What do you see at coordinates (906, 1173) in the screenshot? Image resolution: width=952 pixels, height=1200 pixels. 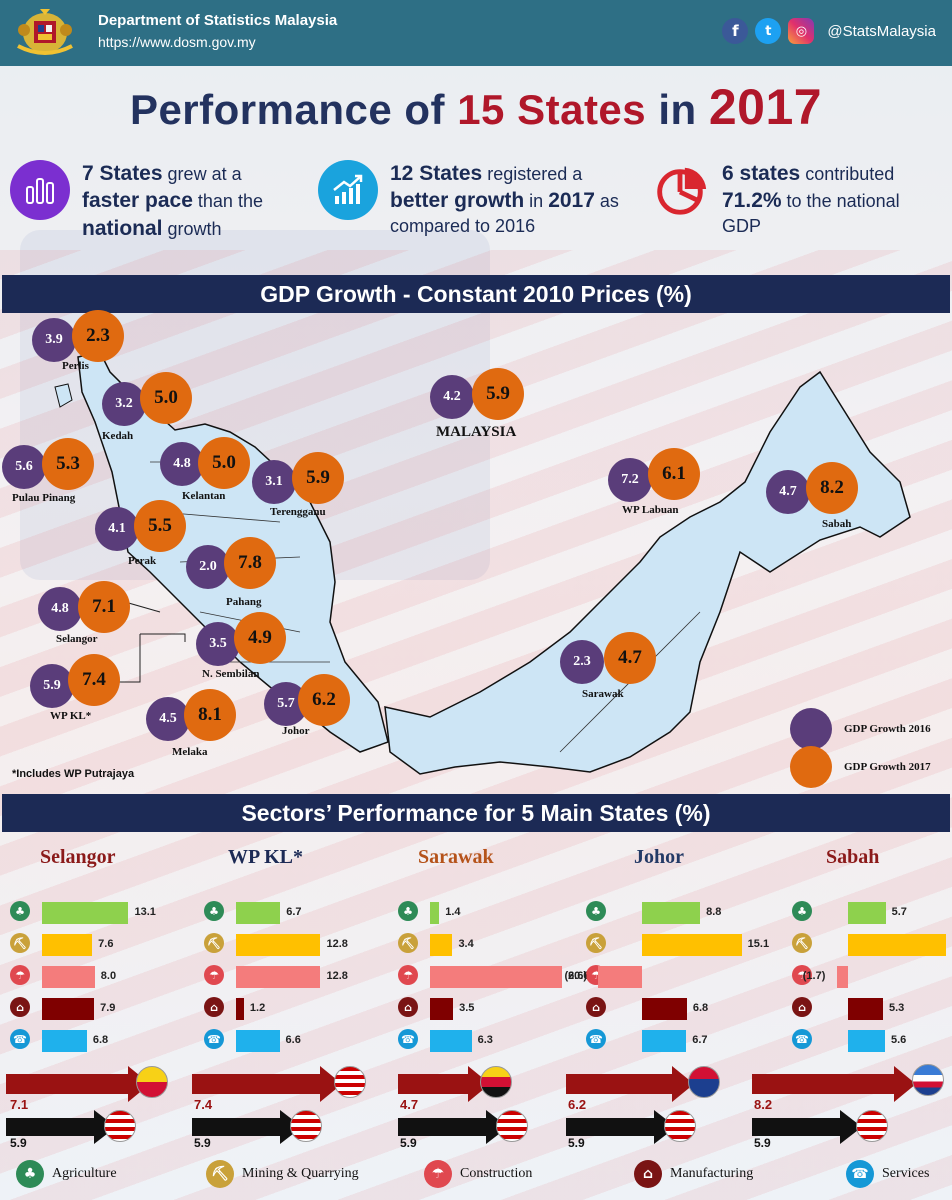 I see `legend-services-label: Services` at bounding box center [906, 1173].